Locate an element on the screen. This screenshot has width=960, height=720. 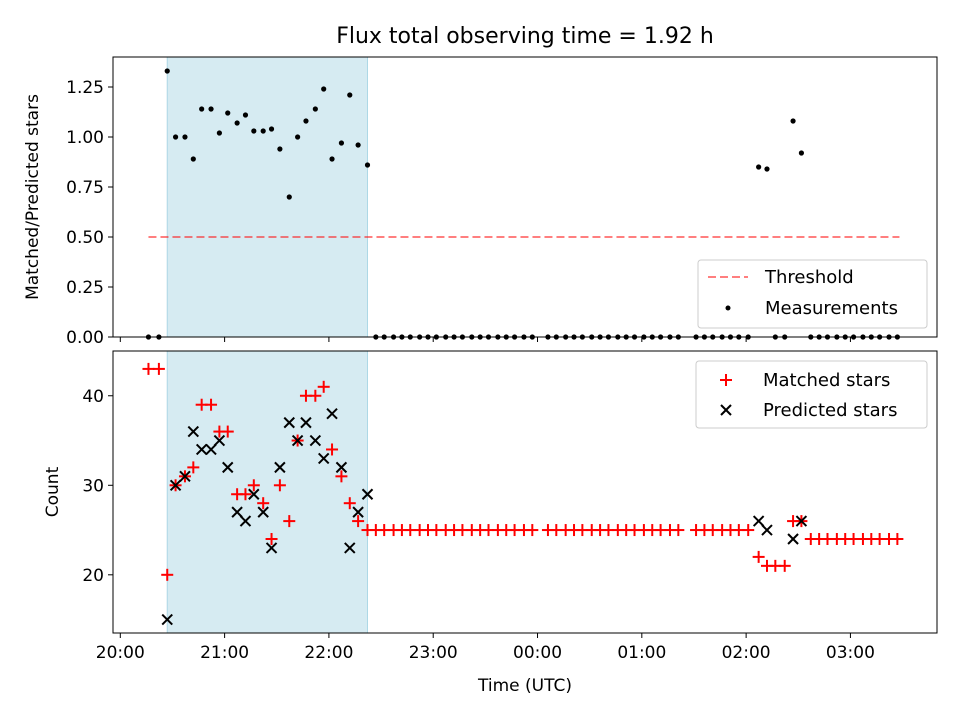
x-tick-label: 03:00 is located at coordinates (850, 653).